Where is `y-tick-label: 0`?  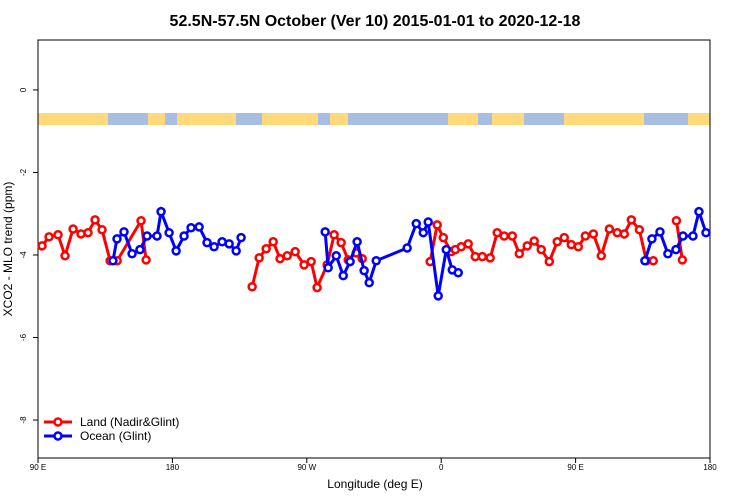
y-tick-label: 0 is located at coordinates (23, 89).